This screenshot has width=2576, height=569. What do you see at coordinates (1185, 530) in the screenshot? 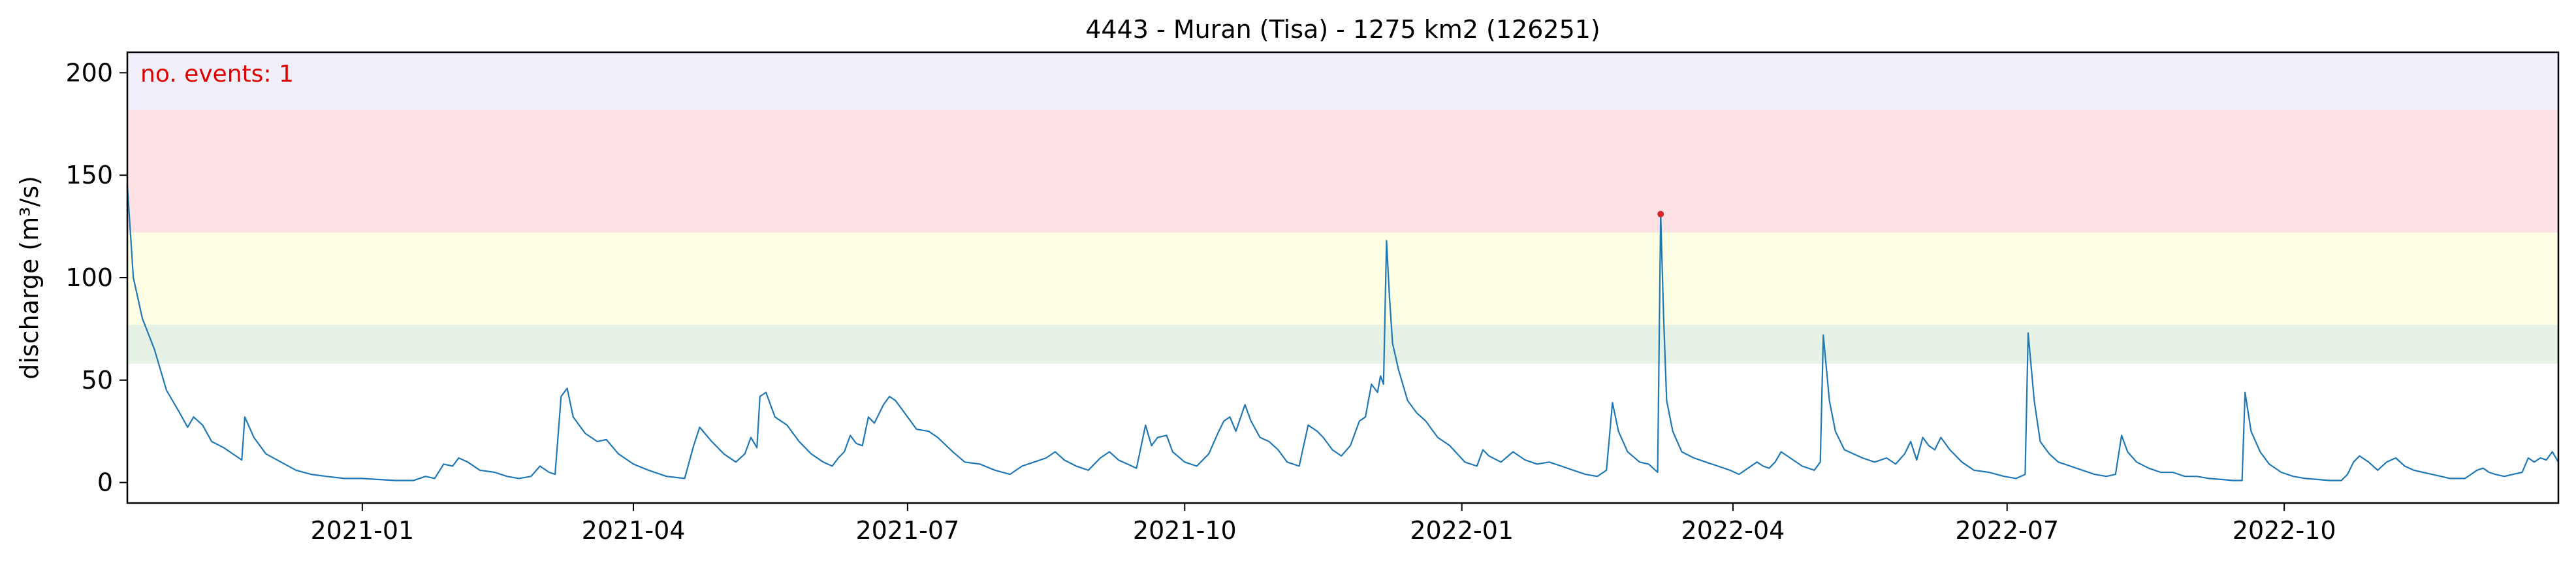
I see `x-tick-label: 2021-10` at bounding box center [1185, 530].